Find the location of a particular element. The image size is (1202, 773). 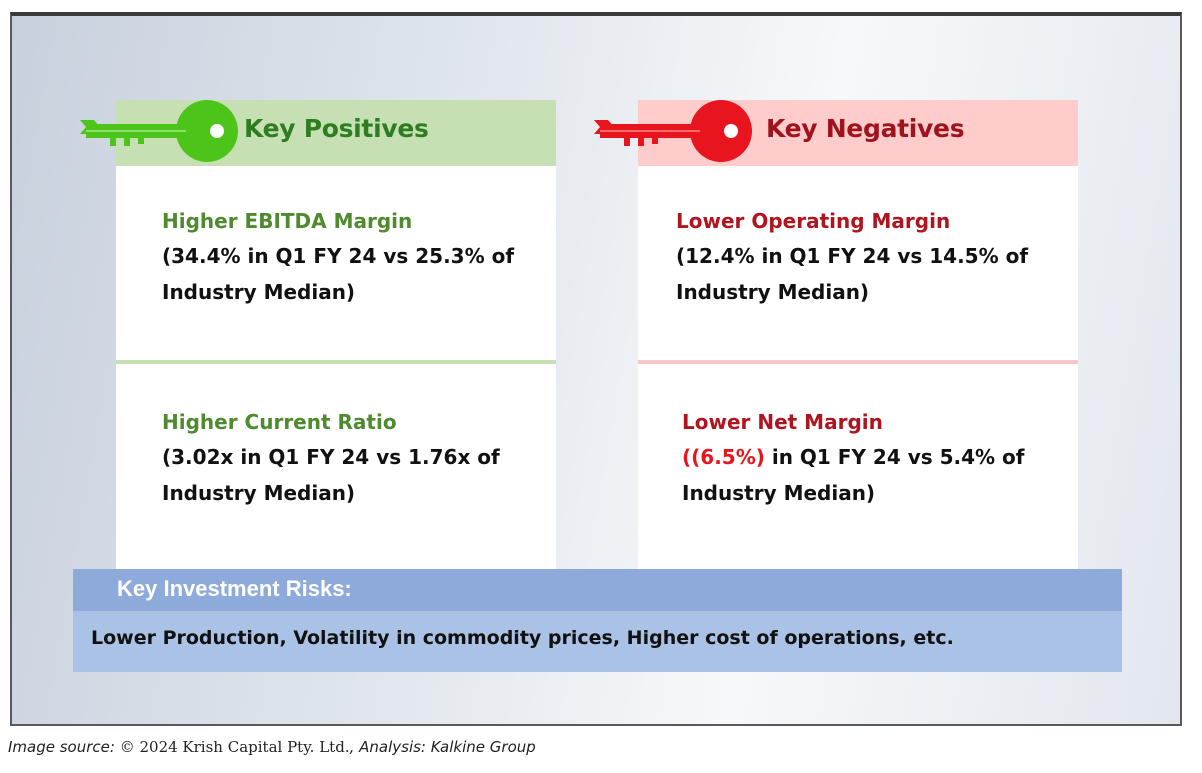

key-positives-title: Key Positives is located at coordinates (336, 128).